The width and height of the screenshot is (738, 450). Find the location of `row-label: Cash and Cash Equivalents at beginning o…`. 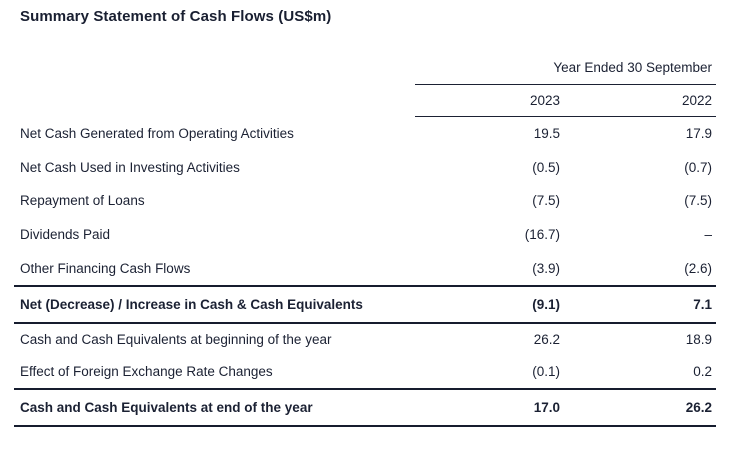

row-label: Cash and Cash Equivalents at beginning o… is located at coordinates (176, 340).